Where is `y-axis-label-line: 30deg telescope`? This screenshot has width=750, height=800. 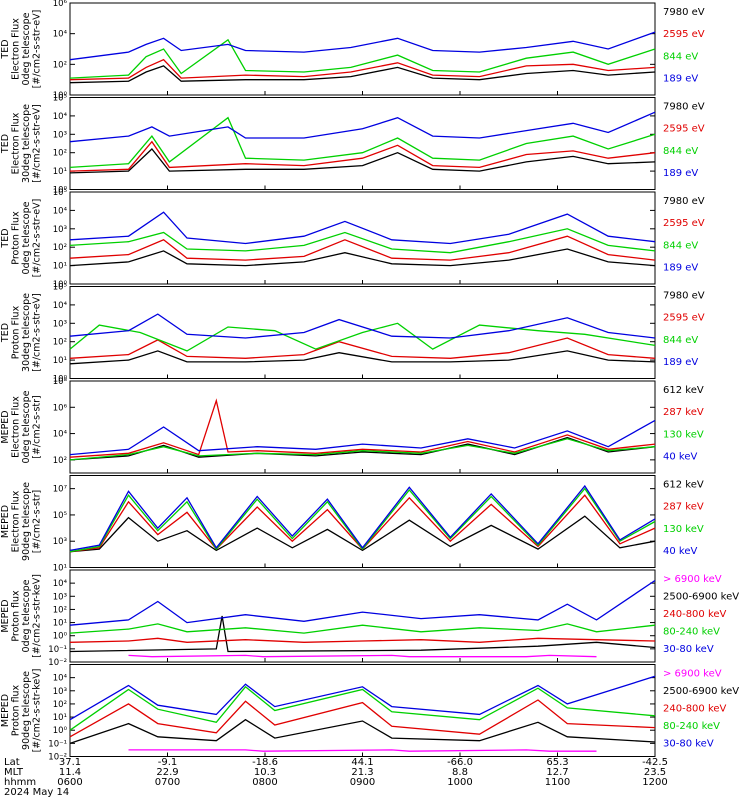 y-axis-label-line: 30deg telescope is located at coordinates (26, 332).